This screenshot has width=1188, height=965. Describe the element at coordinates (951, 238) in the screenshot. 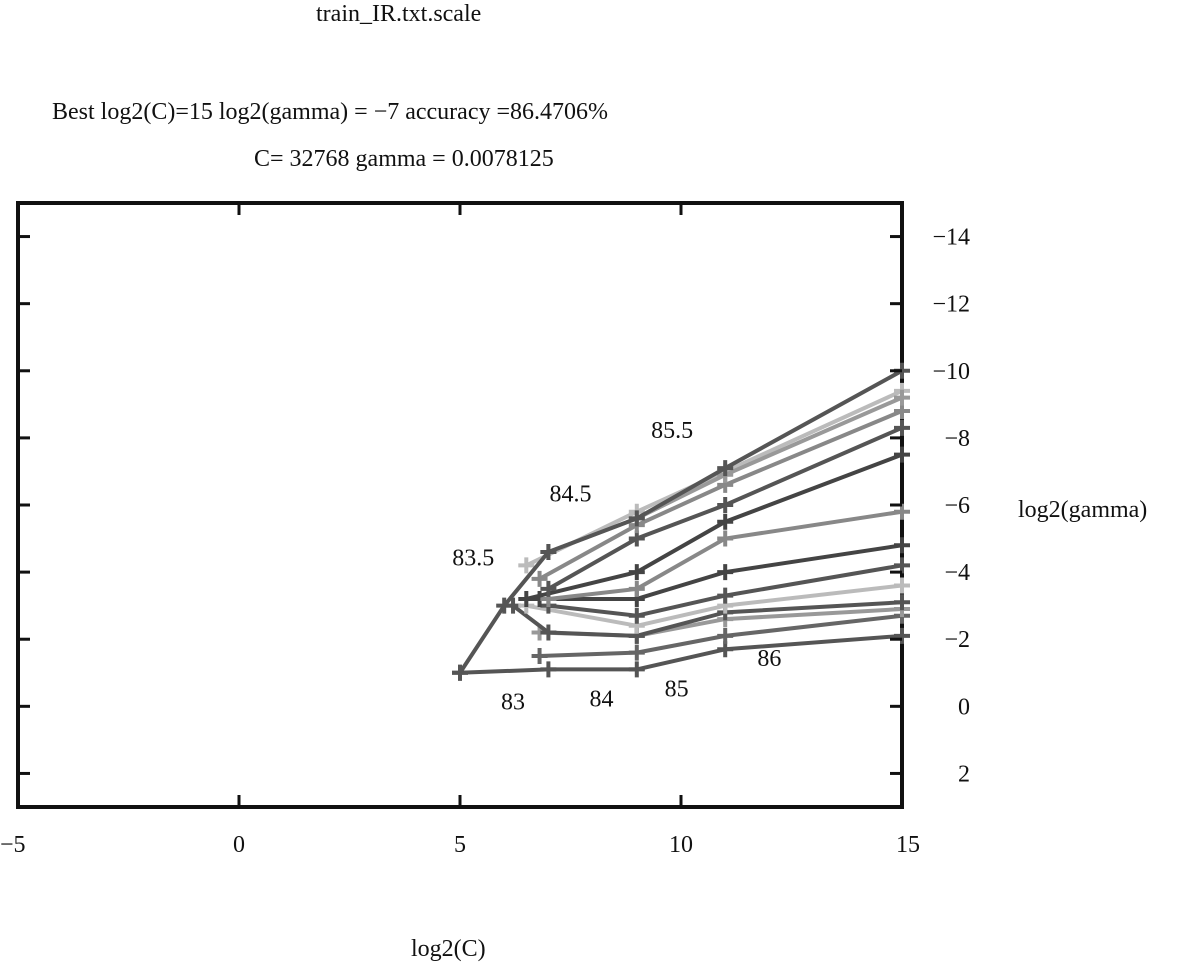

I see `y-tick-label: −14` at that location.